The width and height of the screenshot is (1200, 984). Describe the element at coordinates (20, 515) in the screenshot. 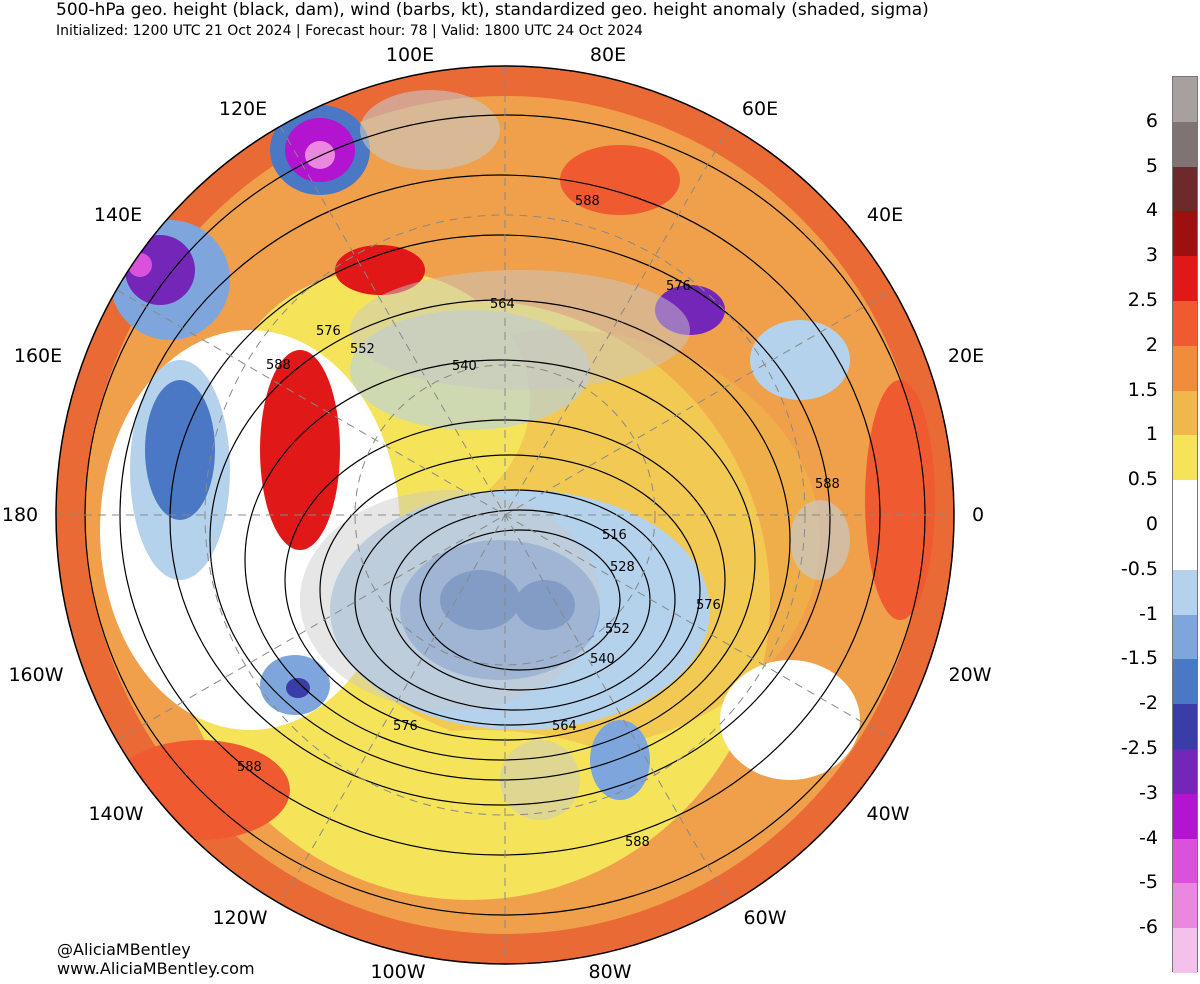

I see `lon-label-180: 180` at that location.